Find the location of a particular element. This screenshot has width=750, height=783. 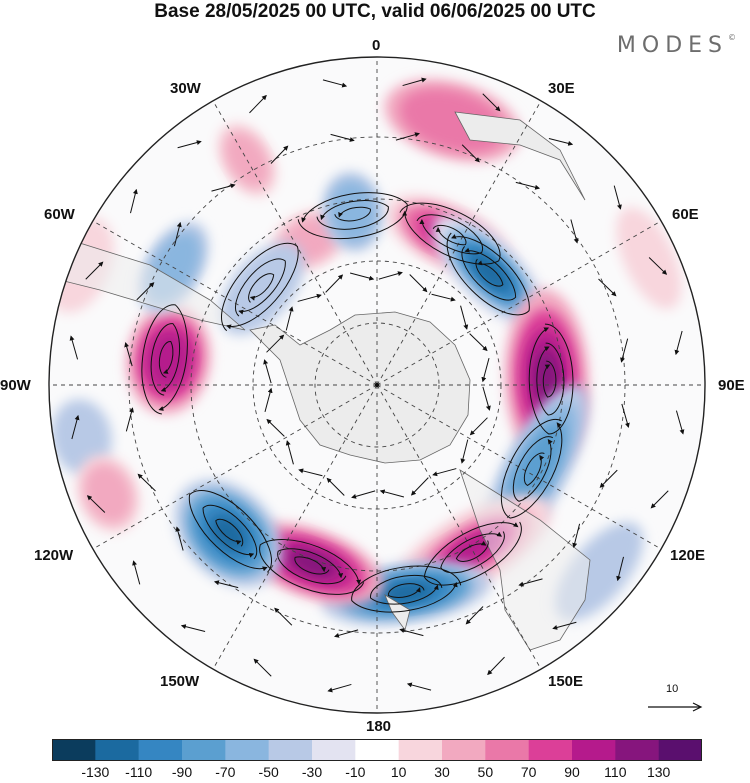

lon-label-180: 180 is located at coordinates (379, 726).